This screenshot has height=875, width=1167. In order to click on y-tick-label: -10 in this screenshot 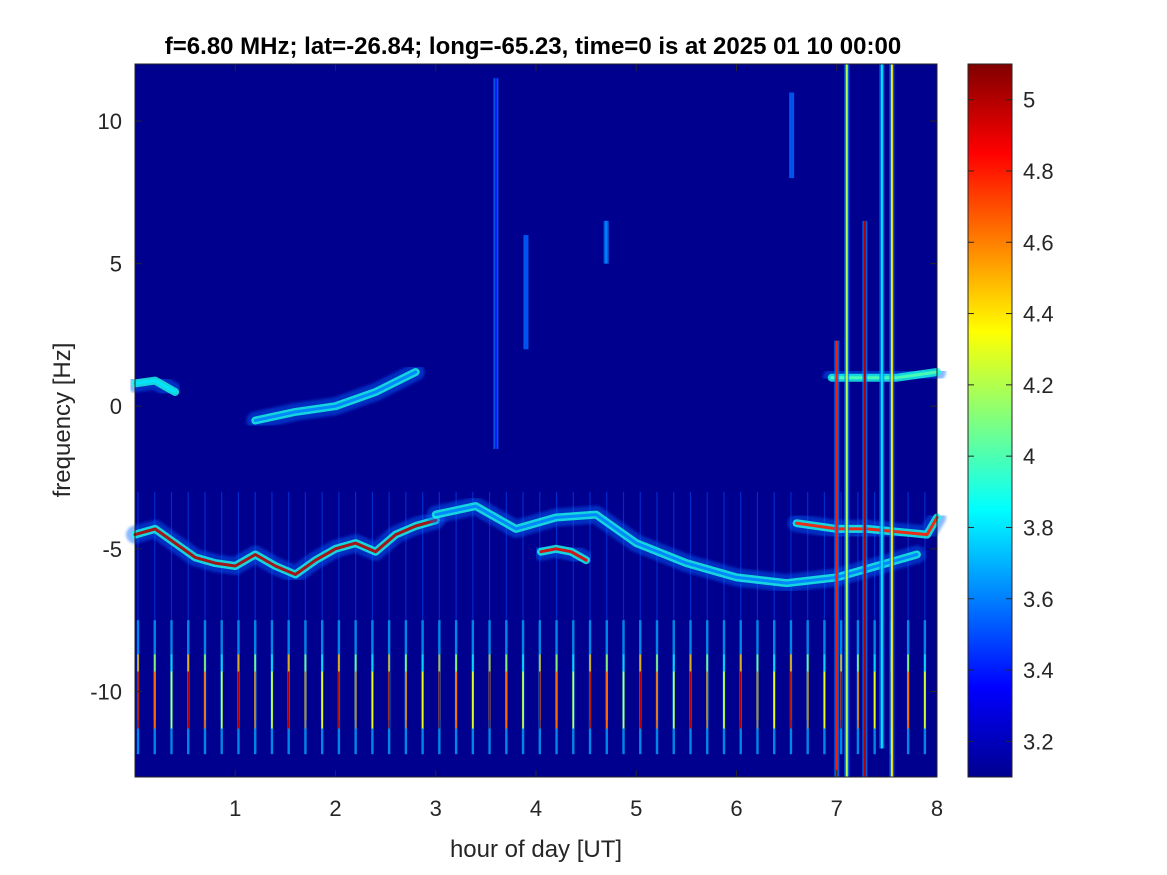, I will do `click(106, 691)`.